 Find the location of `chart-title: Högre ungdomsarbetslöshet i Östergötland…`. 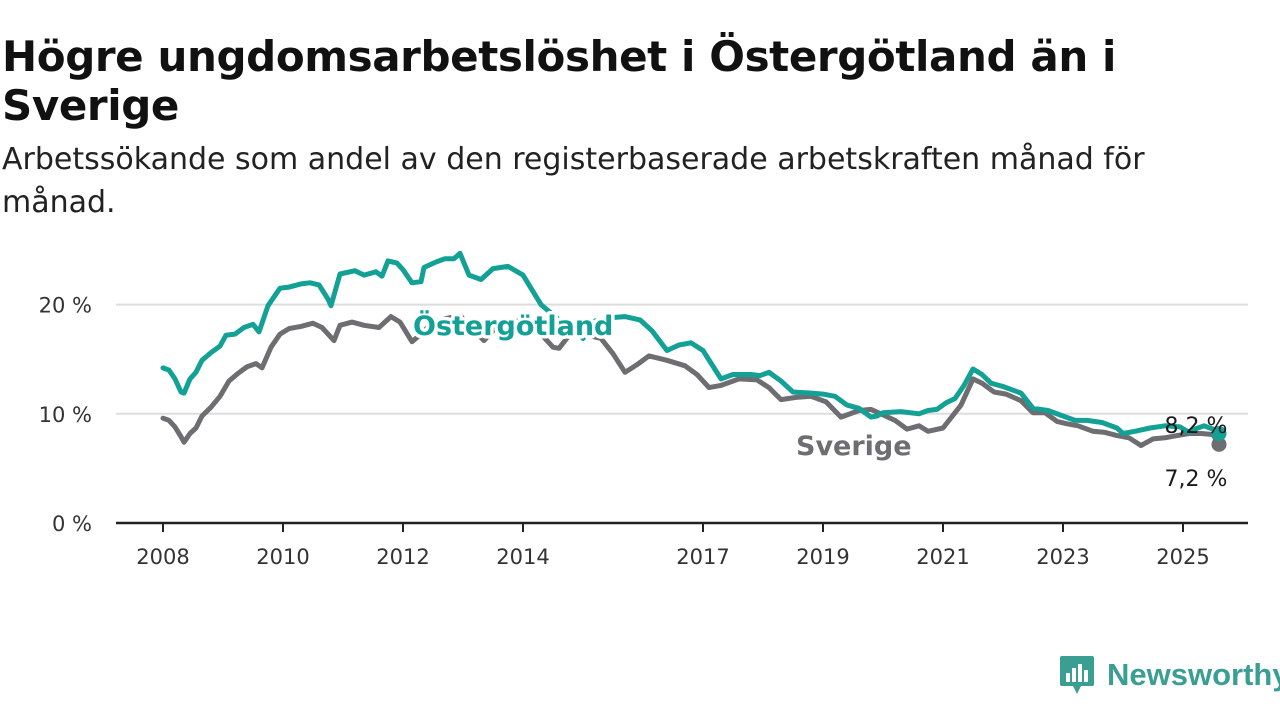

chart-title: Högre ungdomsarbetslöshet i Östergötland… is located at coordinates (559, 81).